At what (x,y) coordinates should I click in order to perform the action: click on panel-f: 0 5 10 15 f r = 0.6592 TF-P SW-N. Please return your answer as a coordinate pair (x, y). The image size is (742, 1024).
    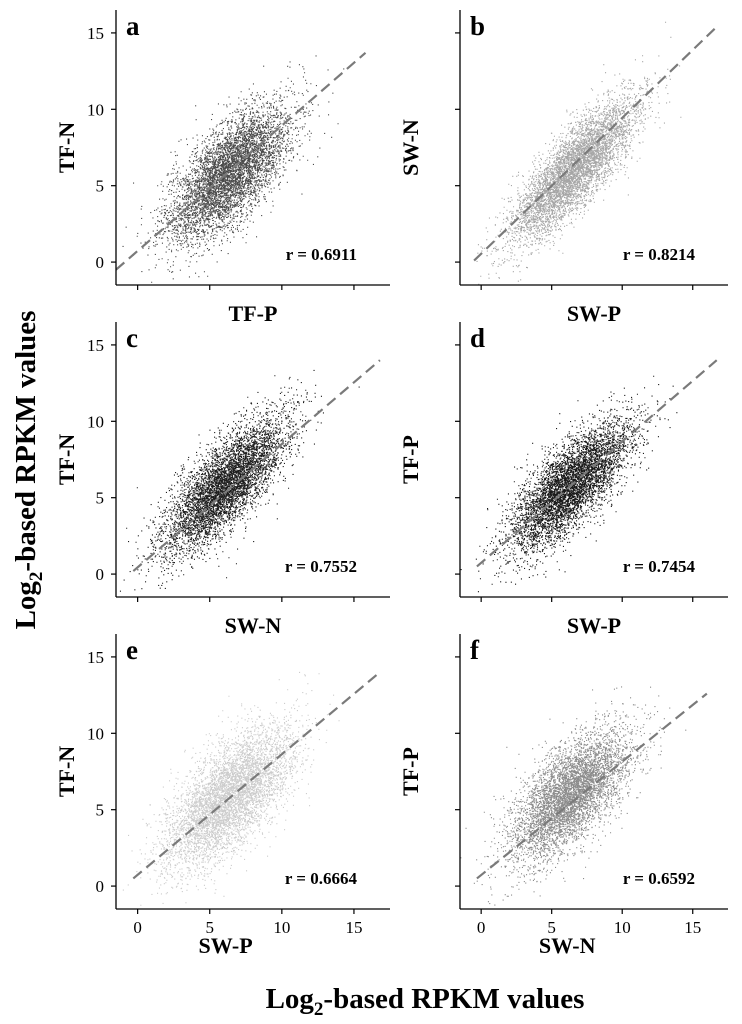
    Looking at the image, I should click on (563, 796).